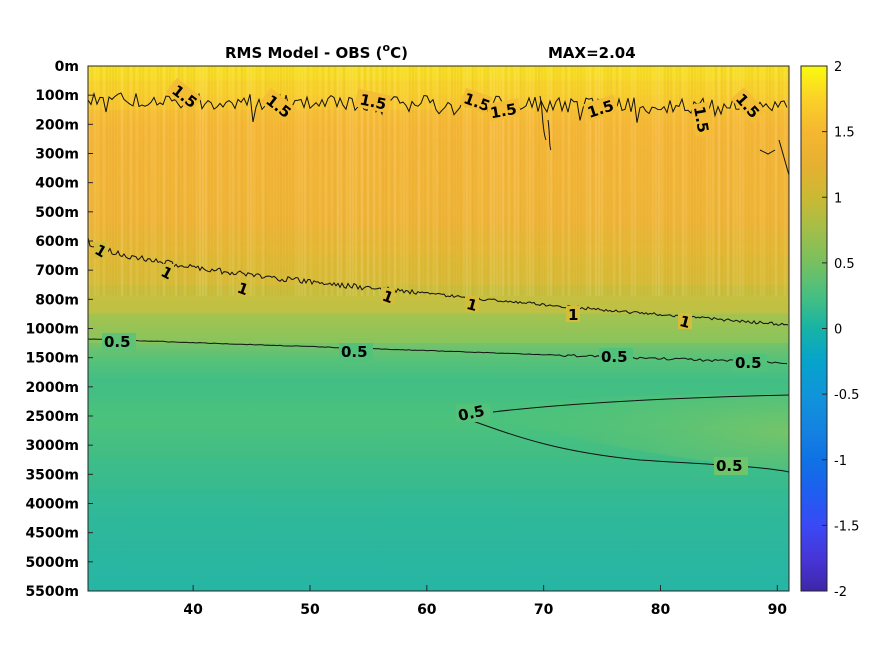 This screenshot has height=656, width=875. I want to click on colorbar-tick-label: -1, so click(840, 461).